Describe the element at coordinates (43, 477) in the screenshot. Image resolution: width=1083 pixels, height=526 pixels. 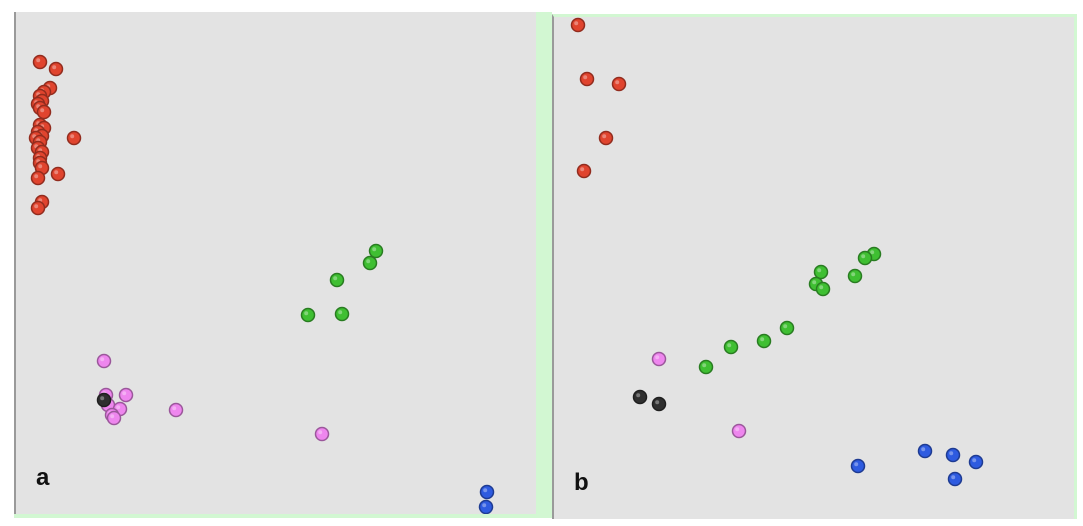
I see `panel-label-a: a` at that location.